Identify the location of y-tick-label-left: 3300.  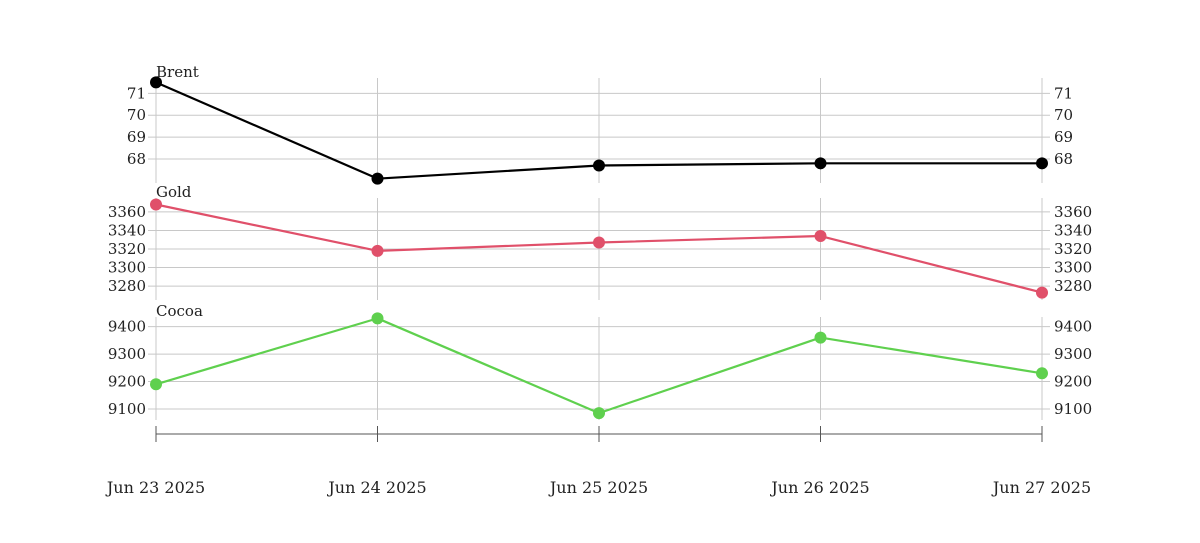
(127, 268).